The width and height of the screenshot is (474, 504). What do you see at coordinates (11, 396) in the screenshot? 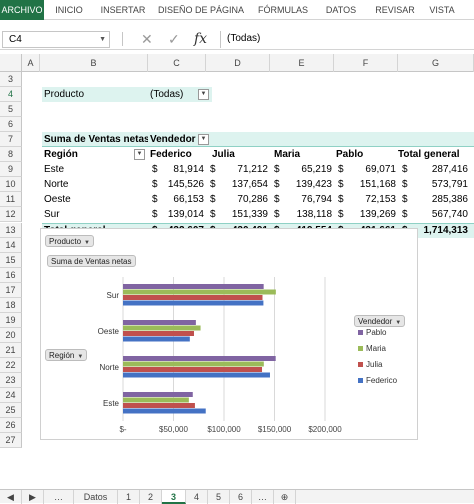
I see `row-header-24: 24` at bounding box center [11, 396].